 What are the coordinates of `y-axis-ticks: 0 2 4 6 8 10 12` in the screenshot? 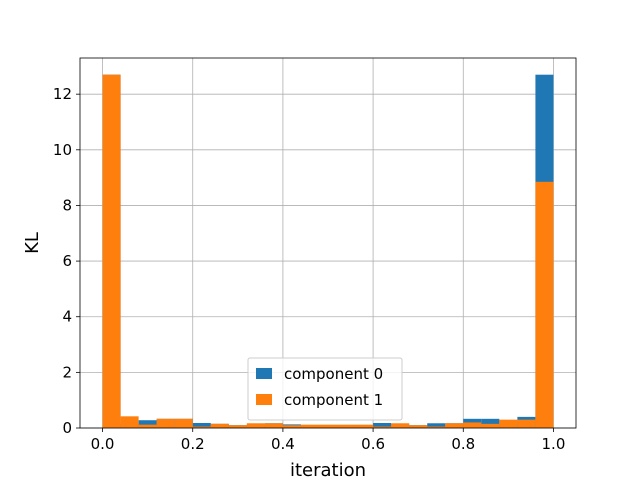 It's located at (66, 261).